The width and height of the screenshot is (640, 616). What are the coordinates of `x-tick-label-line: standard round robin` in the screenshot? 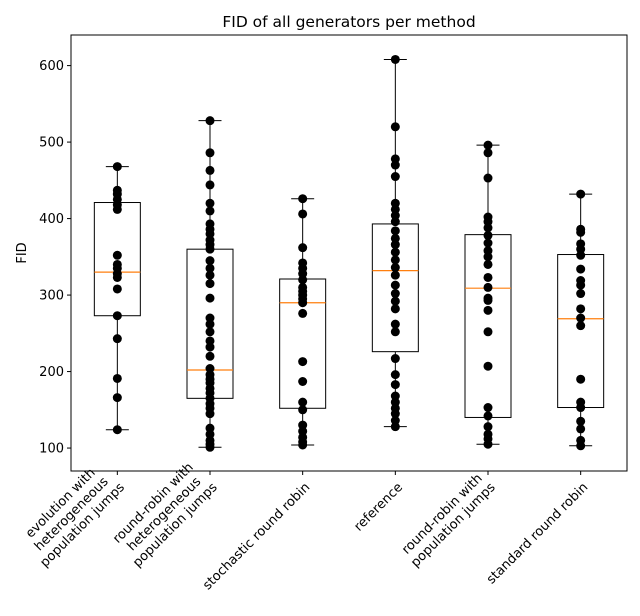 It's located at (537, 533).